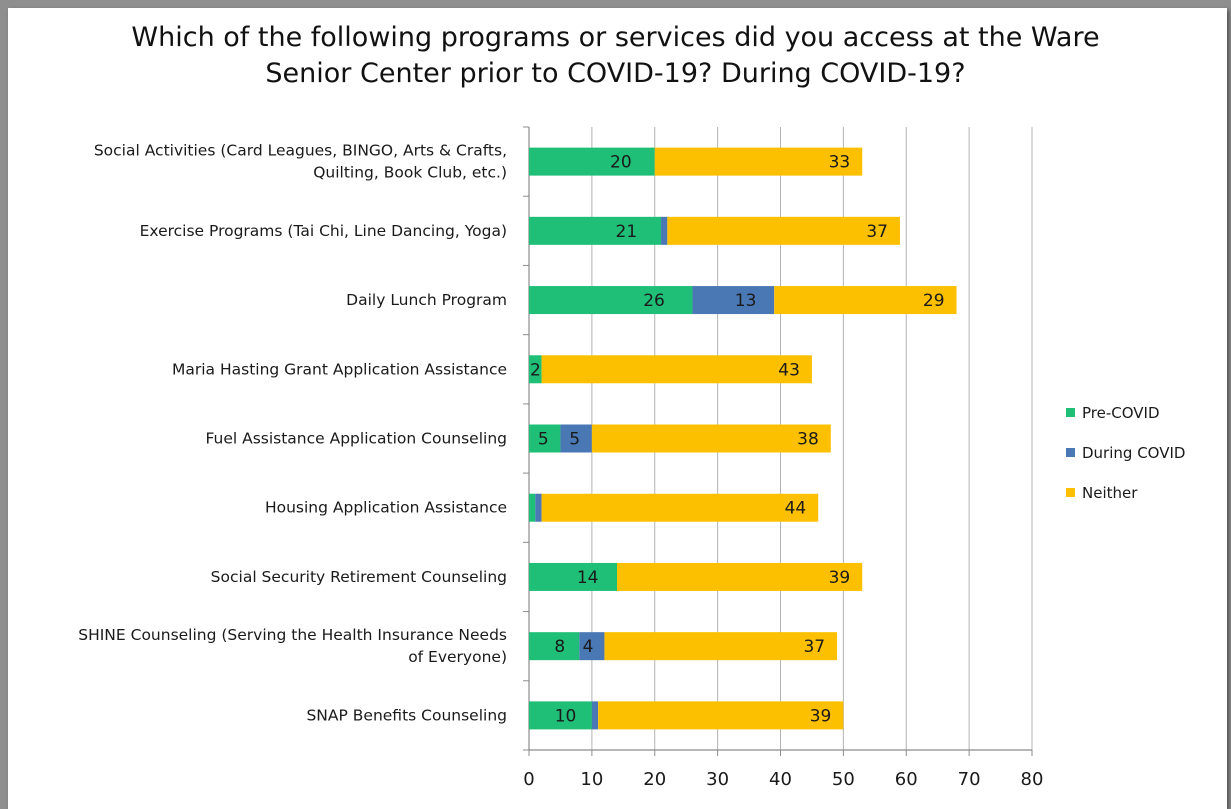  Describe the element at coordinates (588, 647) in the screenshot. I see `data-label: 4` at that location.